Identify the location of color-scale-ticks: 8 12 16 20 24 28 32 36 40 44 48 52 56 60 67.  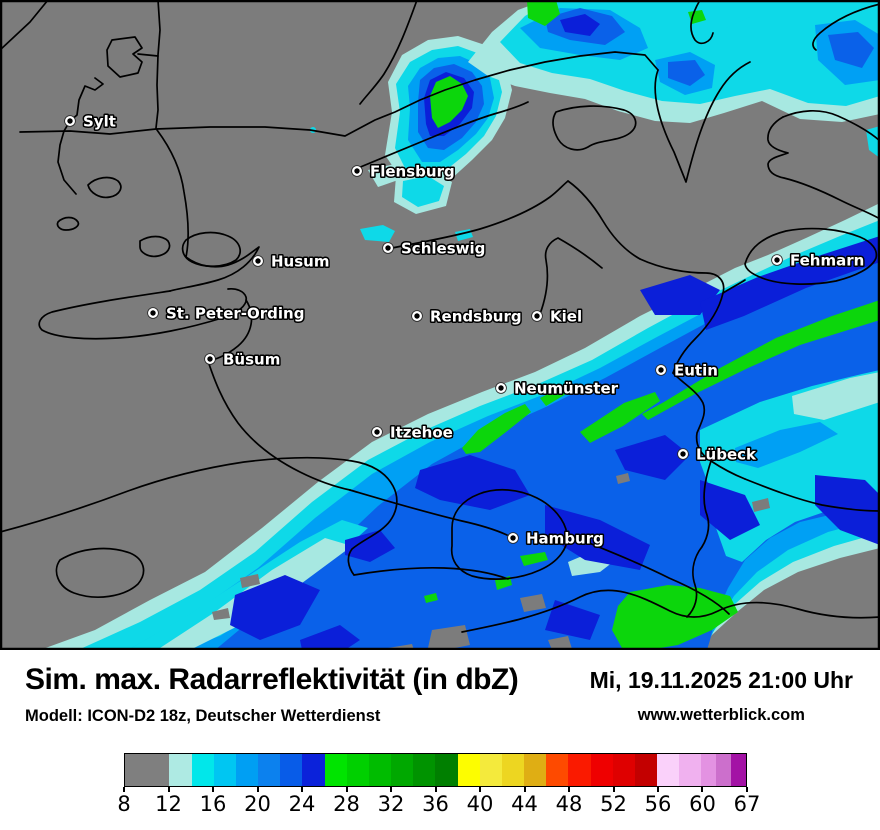
(438, 804).